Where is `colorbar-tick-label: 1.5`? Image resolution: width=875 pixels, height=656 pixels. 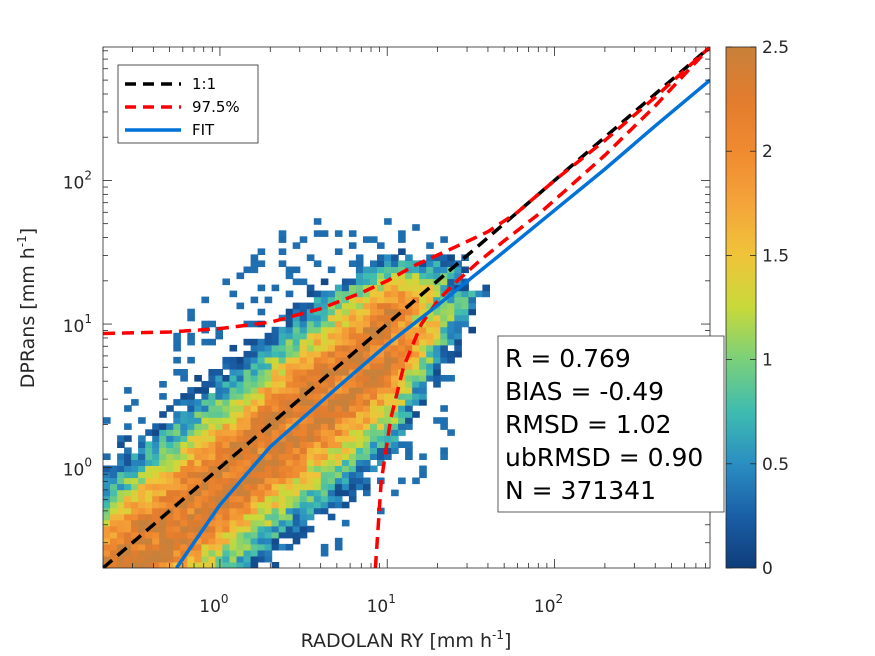
colorbar-tick-label: 1.5 is located at coordinates (775, 256).